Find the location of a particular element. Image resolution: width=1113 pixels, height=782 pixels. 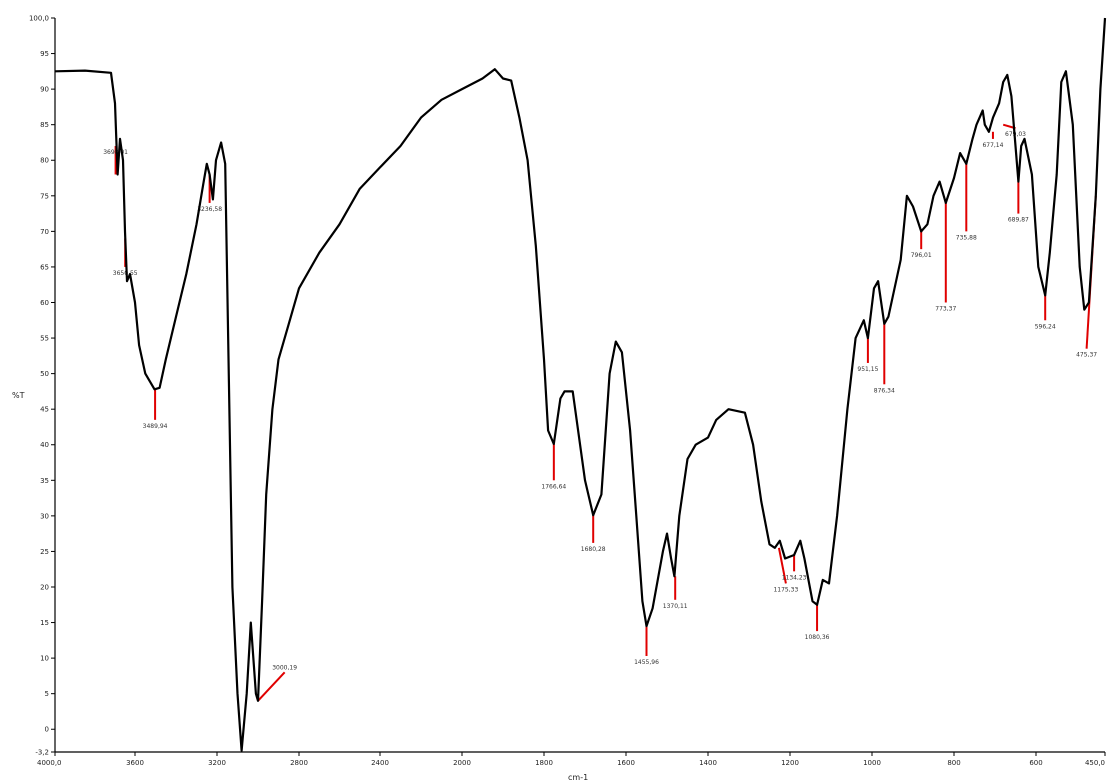

y-tick-label: 85 is located at coordinates (44, 125).